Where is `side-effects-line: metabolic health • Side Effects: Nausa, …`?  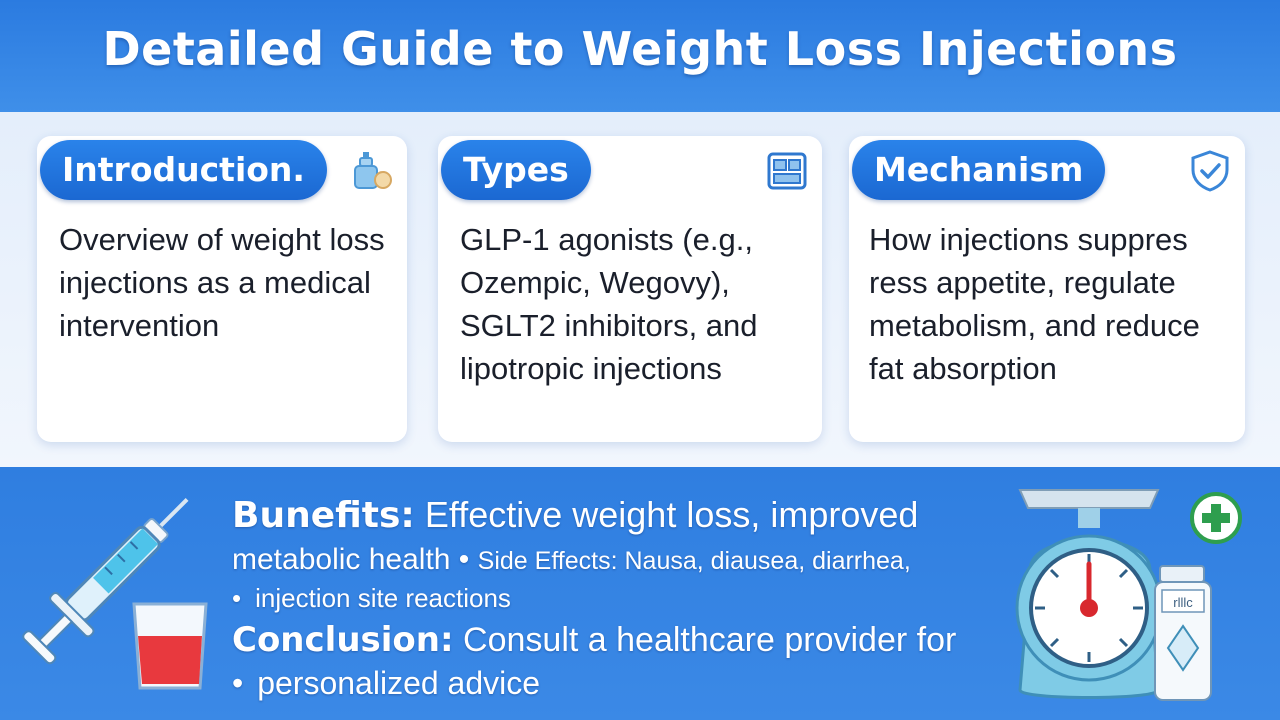
side-effects-line: metabolic health • Side Effects: Nausa, … is located at coordinates (571, 560).